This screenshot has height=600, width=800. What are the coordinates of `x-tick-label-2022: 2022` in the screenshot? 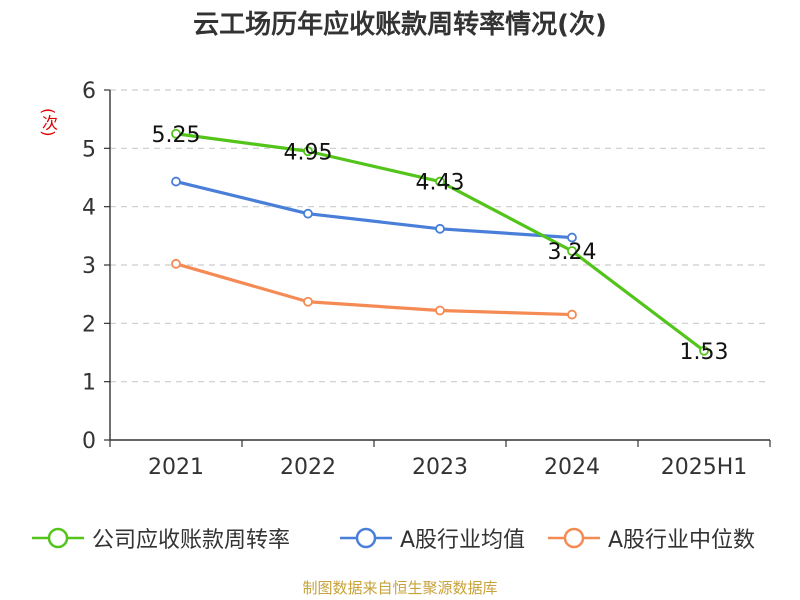 It's located at (308, 467).